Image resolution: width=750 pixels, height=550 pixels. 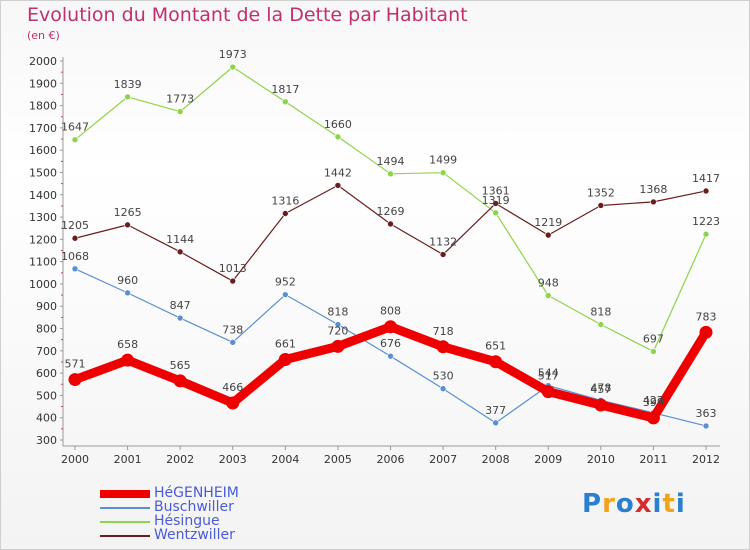 What do you see at coordinates (180, 305) in the screenshot?
I see `data-label: 847` at bounding box center [180, 305].